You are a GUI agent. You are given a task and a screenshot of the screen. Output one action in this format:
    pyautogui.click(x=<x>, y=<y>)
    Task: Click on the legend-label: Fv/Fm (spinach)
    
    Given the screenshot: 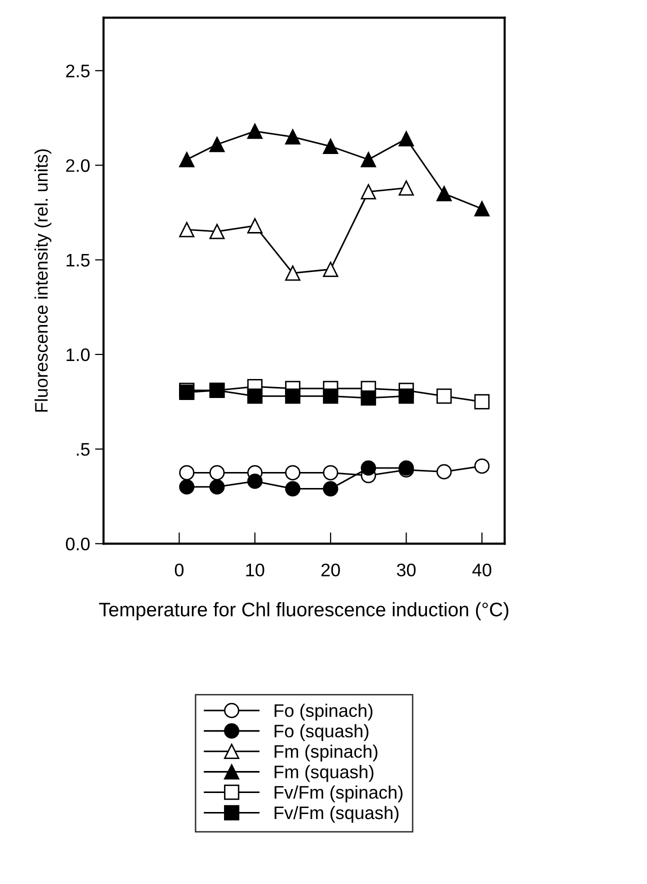 What is the action you would take?
    pyautogui.click(x=338, y=794)
    